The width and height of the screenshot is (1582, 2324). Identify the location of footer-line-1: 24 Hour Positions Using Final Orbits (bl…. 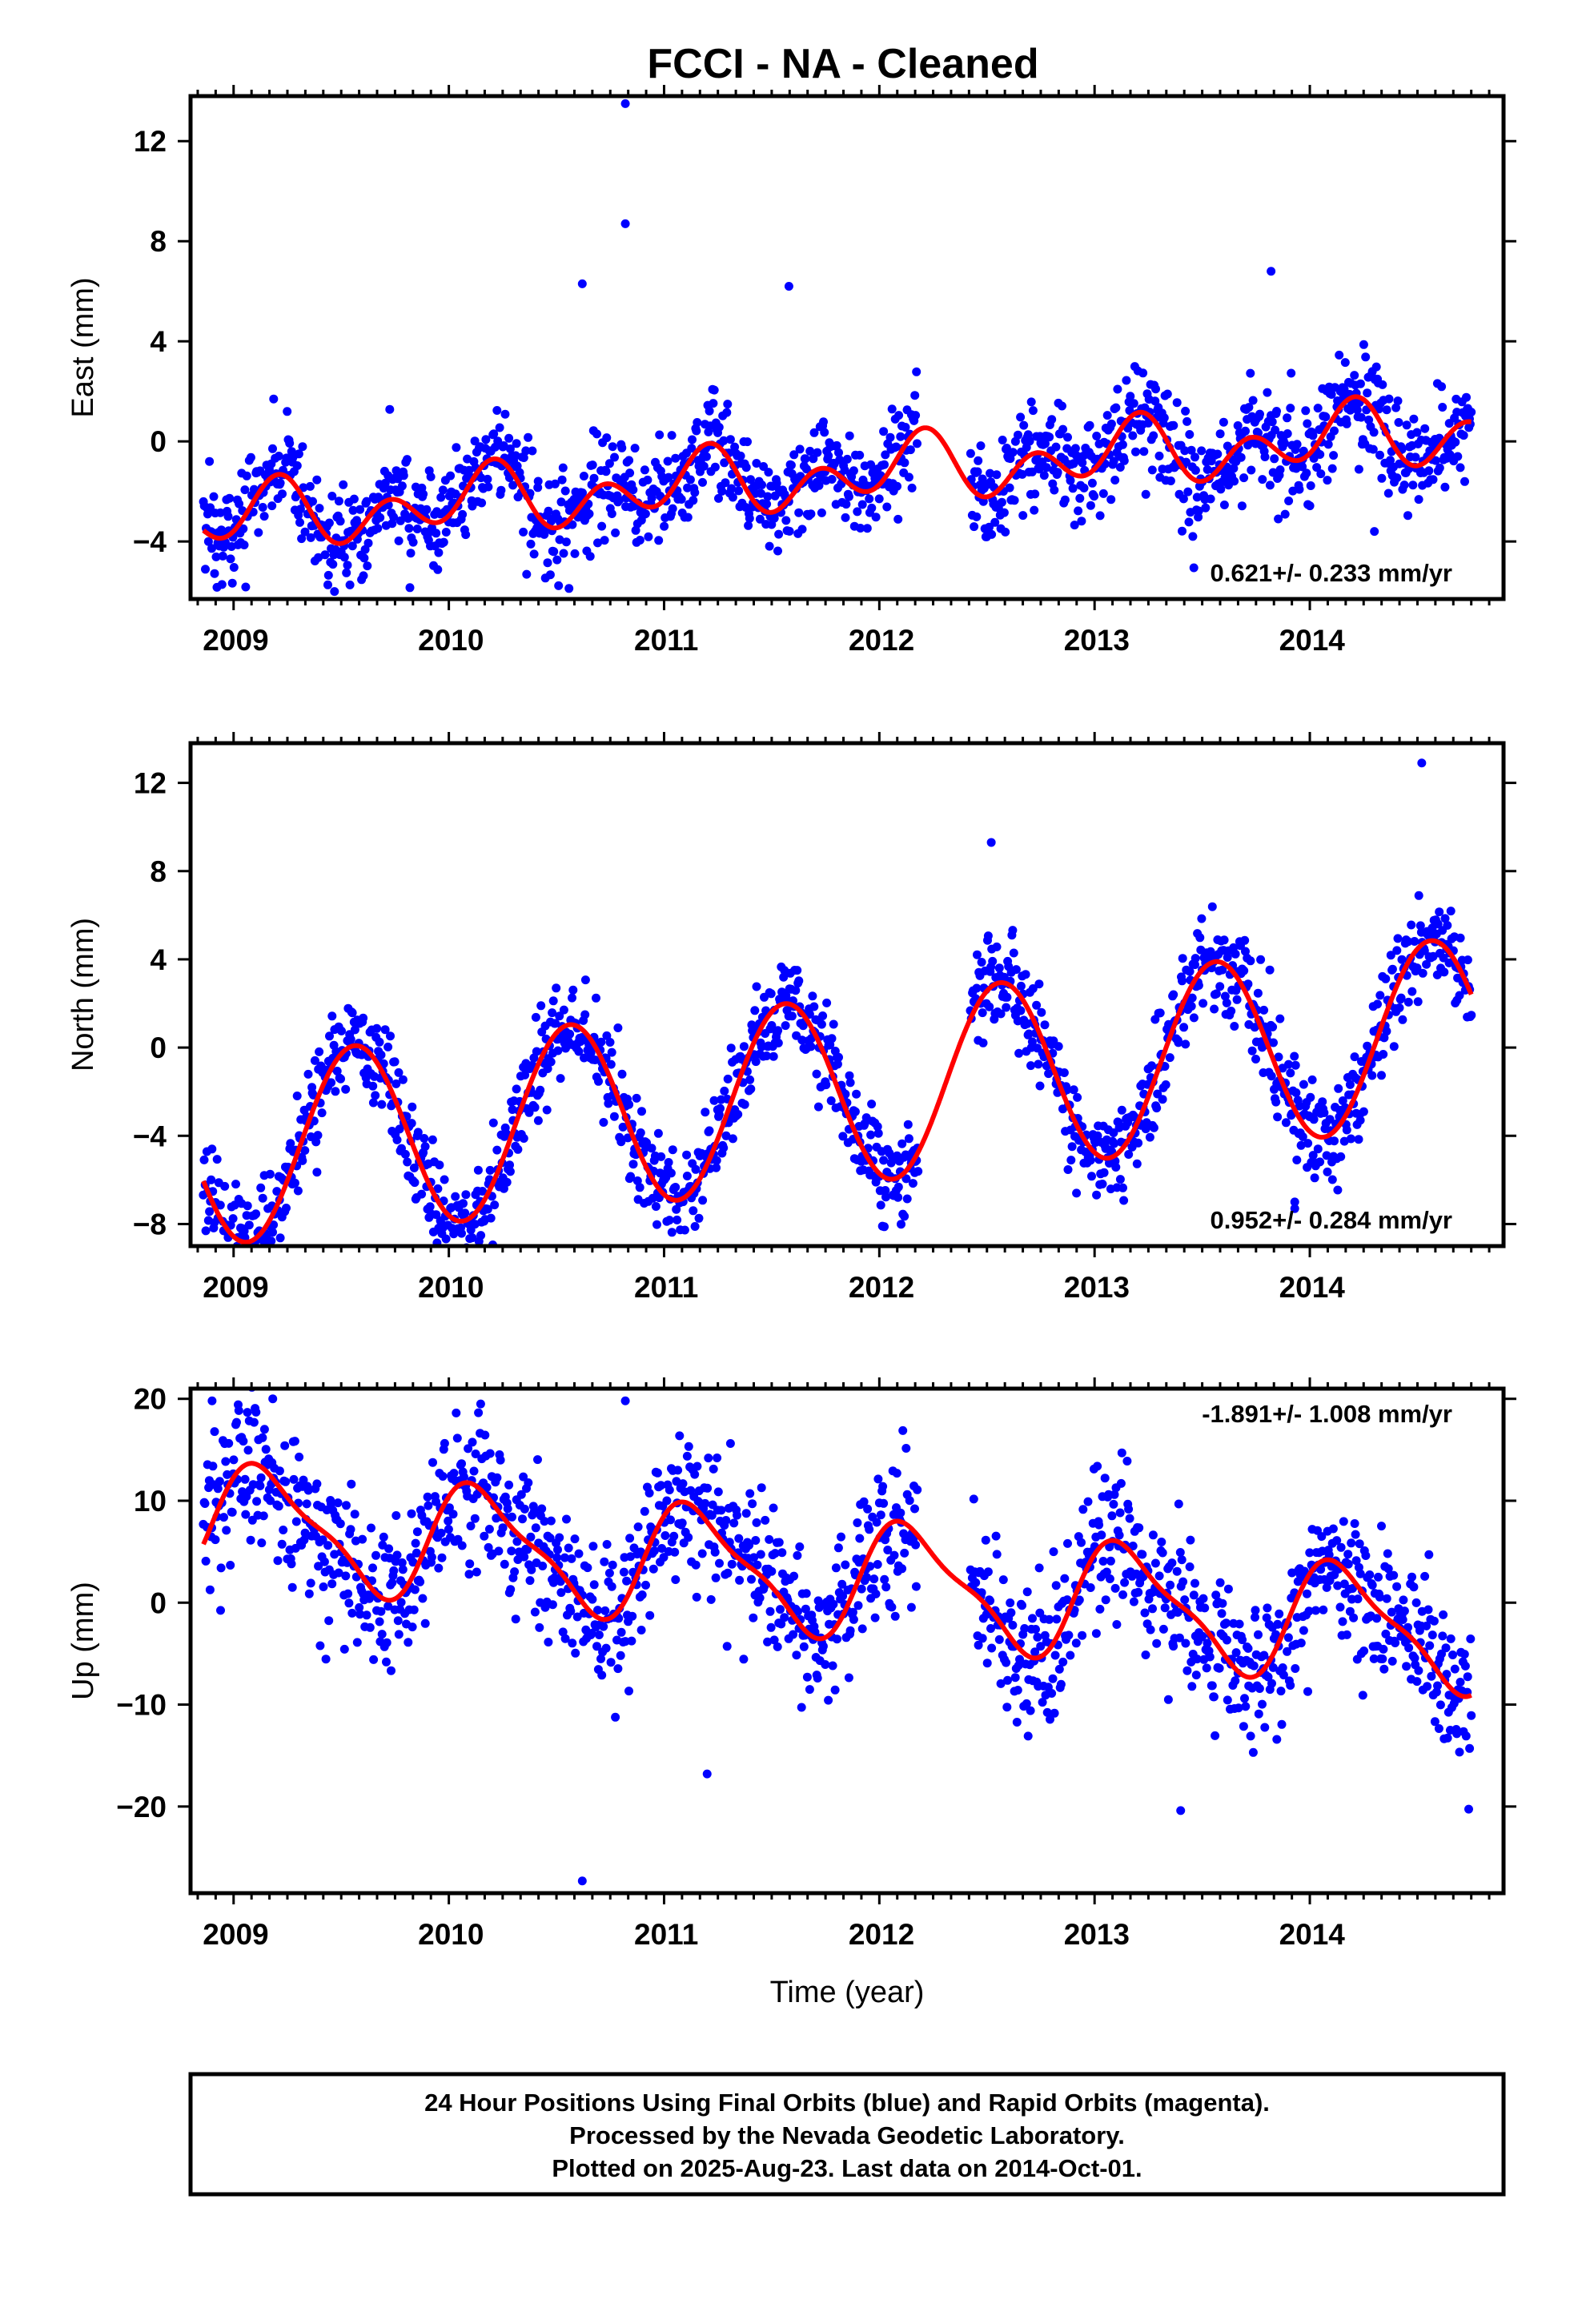
(847, 2103).